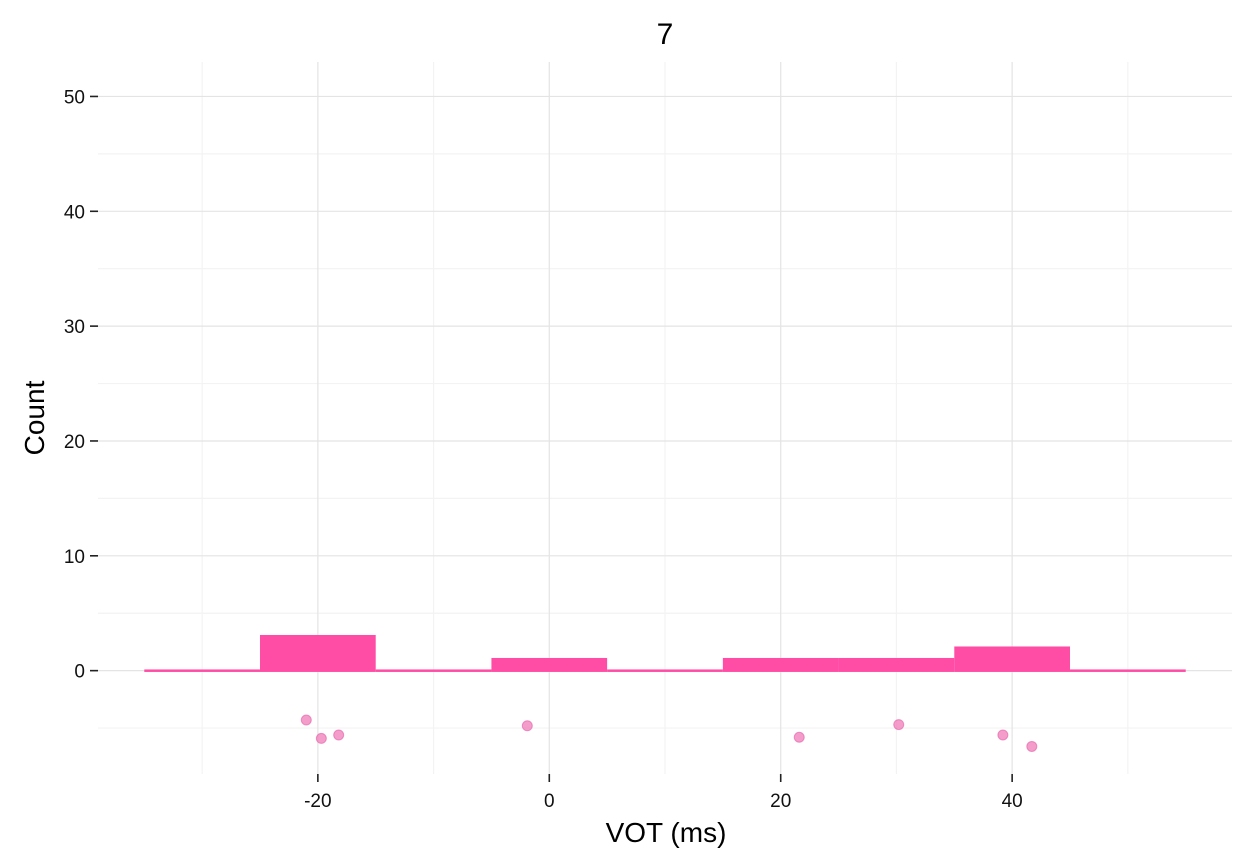 The height and width of the screenshot is (864, 1248). Describe the element at coordinates (79, 672) in the screenshot. I see `y-tick-label: 0` at that location.